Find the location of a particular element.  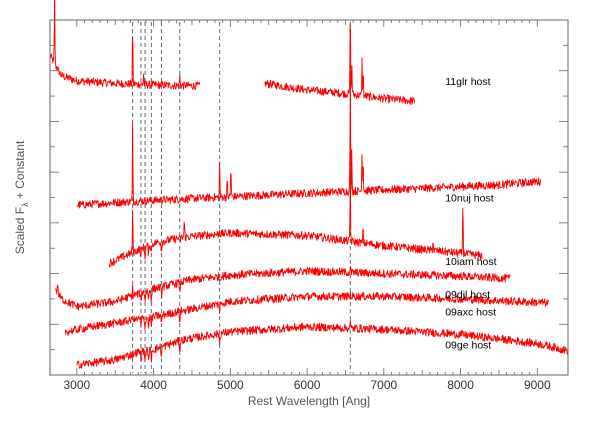

x-tick-label: 8000 is located at coordinates (460, 385).